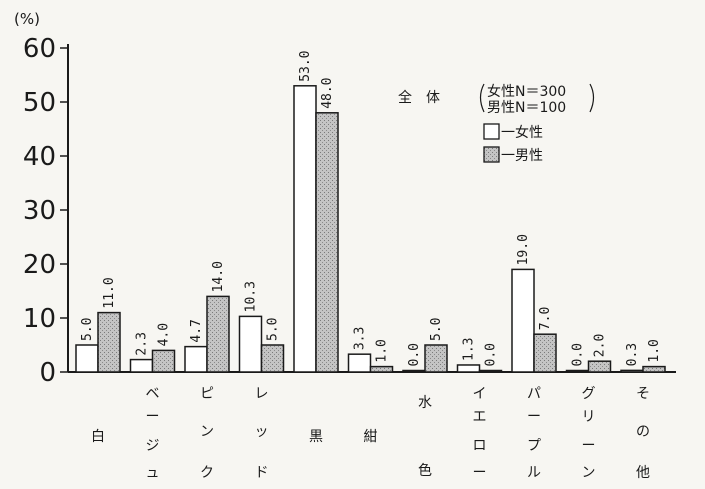 This screenshot has width=705, height=489. What do you see at coordinates (592, 98) in the screenshot?
I see `legend-bracket-right` at bounding box center [592, 98].